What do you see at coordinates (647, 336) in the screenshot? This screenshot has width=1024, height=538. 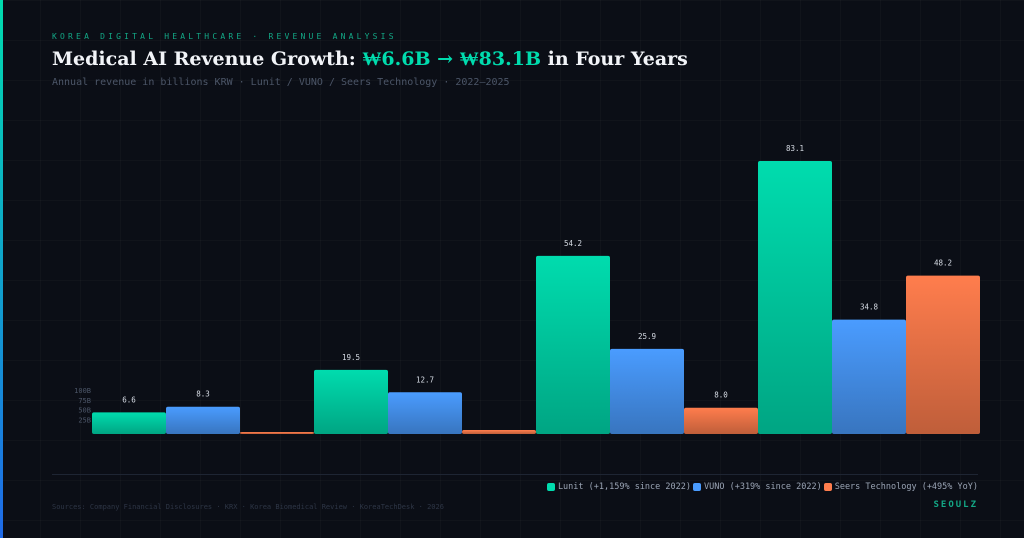 I see `value-label: 25.9` at bounding box center [647, 336].